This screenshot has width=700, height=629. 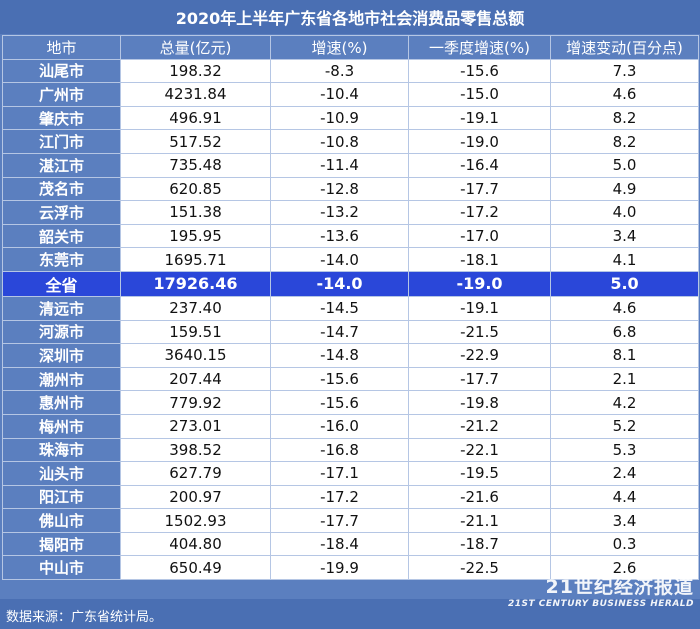 What do you see at coordinates (61, 544) in the screenshot?
I see `city-cell: 揭阳市` at bounding box center [61, 544].